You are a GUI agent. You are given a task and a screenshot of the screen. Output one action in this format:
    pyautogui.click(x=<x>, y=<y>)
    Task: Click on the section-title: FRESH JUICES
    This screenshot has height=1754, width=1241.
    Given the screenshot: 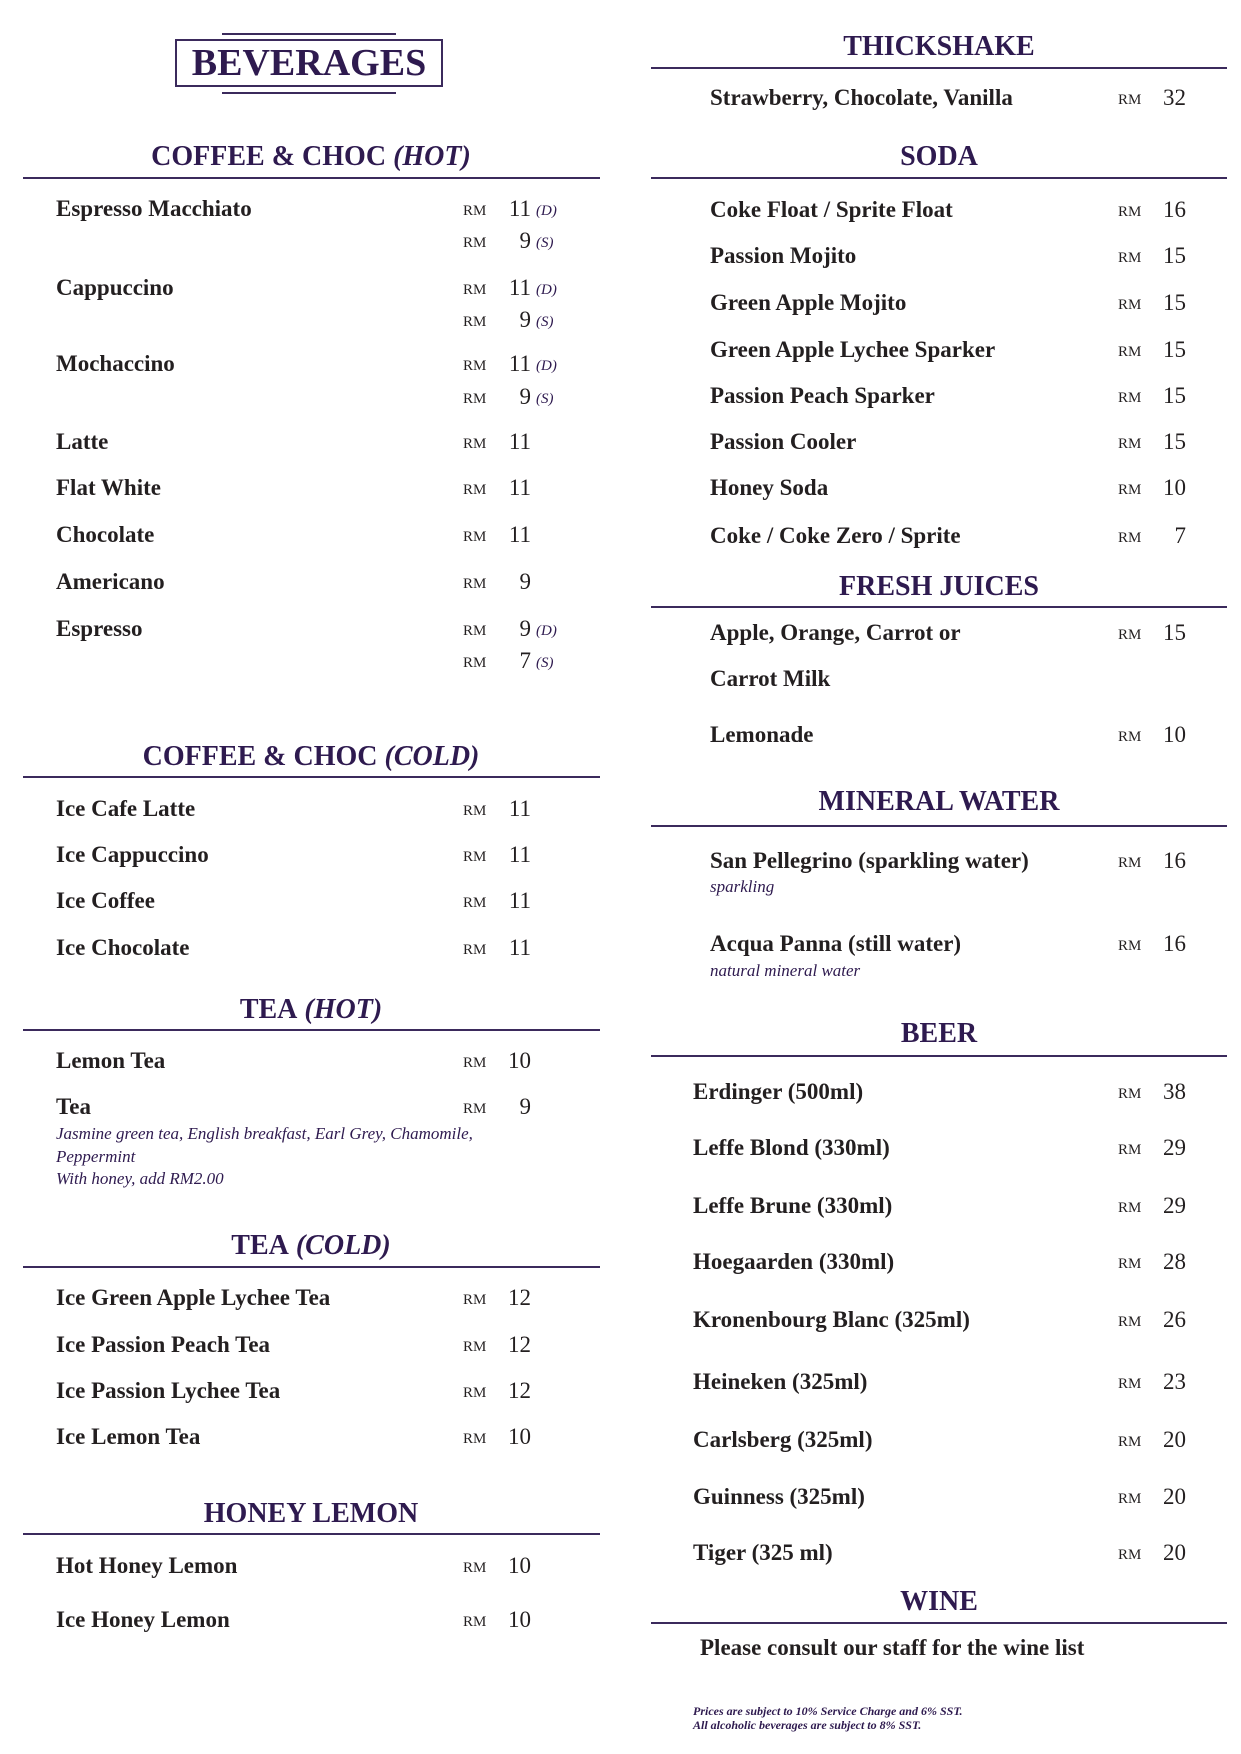 What is the action you would take?
    pyautogui.click(x=939, y=586)
    